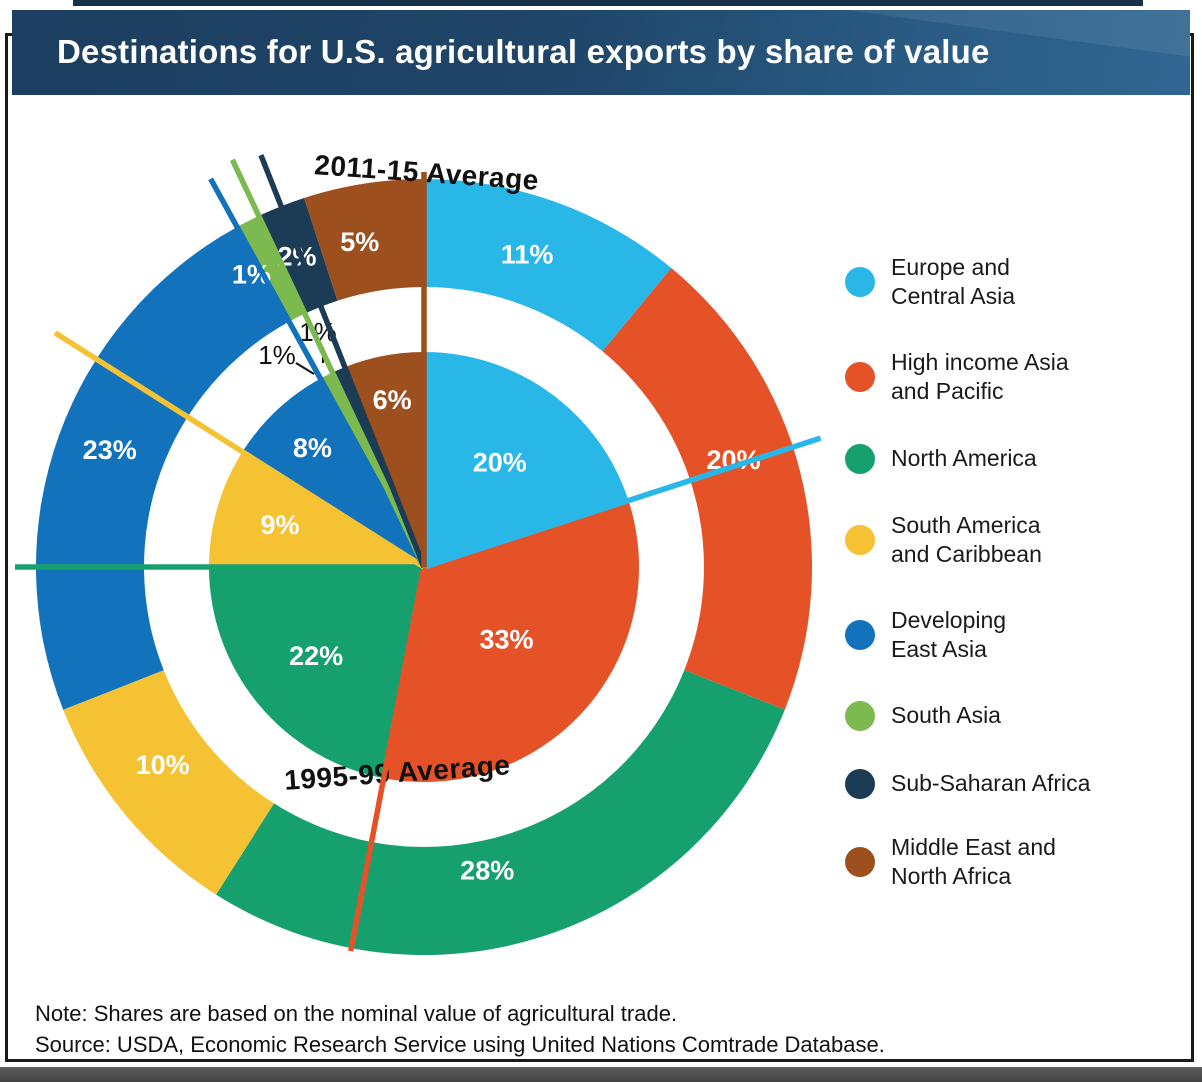  What do you see at coordinates (342, 361) in the screenshot?
I see `divider-line-sub-saharan-africa` at bounding box center [342, 361].